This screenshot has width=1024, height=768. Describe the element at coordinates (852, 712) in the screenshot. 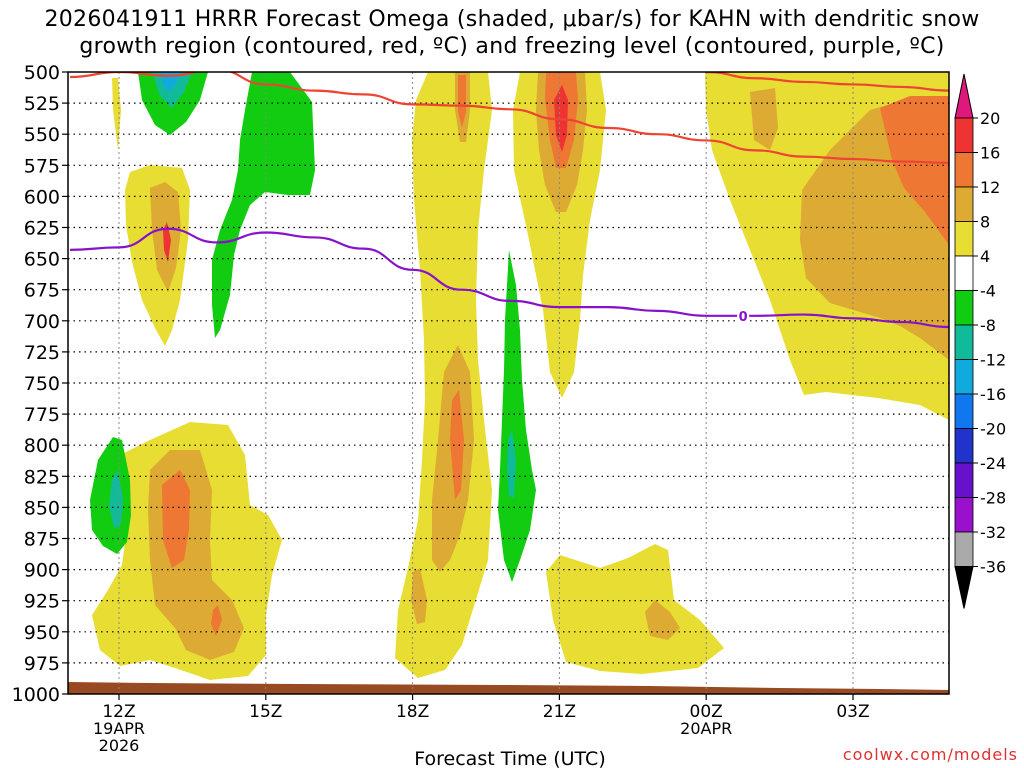

I see `x-tick-label-03Z: 03Z` at that location.